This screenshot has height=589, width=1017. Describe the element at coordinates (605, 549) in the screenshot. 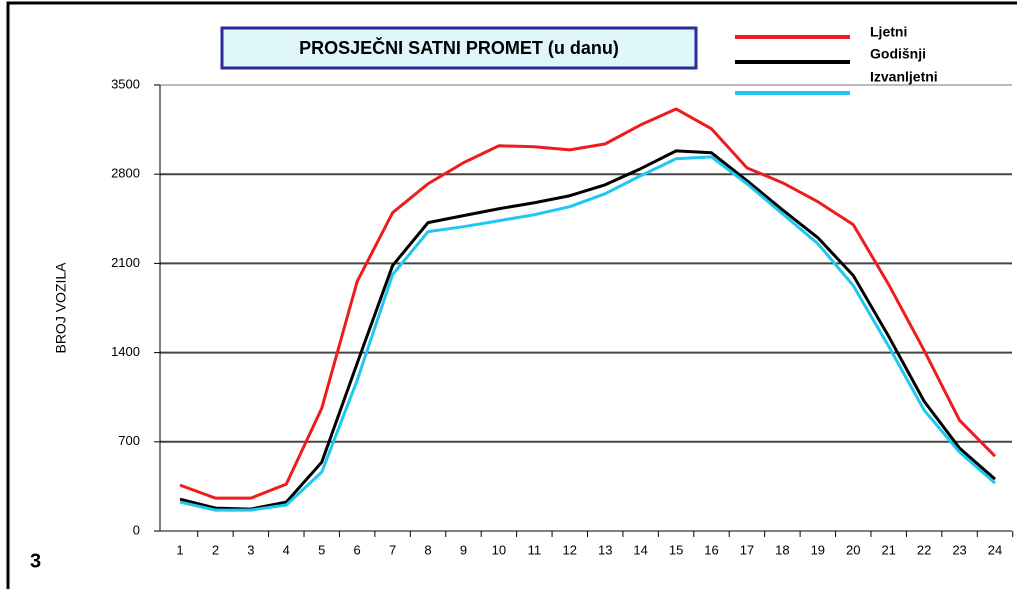

I see `x-tick-label: 13` at that location.